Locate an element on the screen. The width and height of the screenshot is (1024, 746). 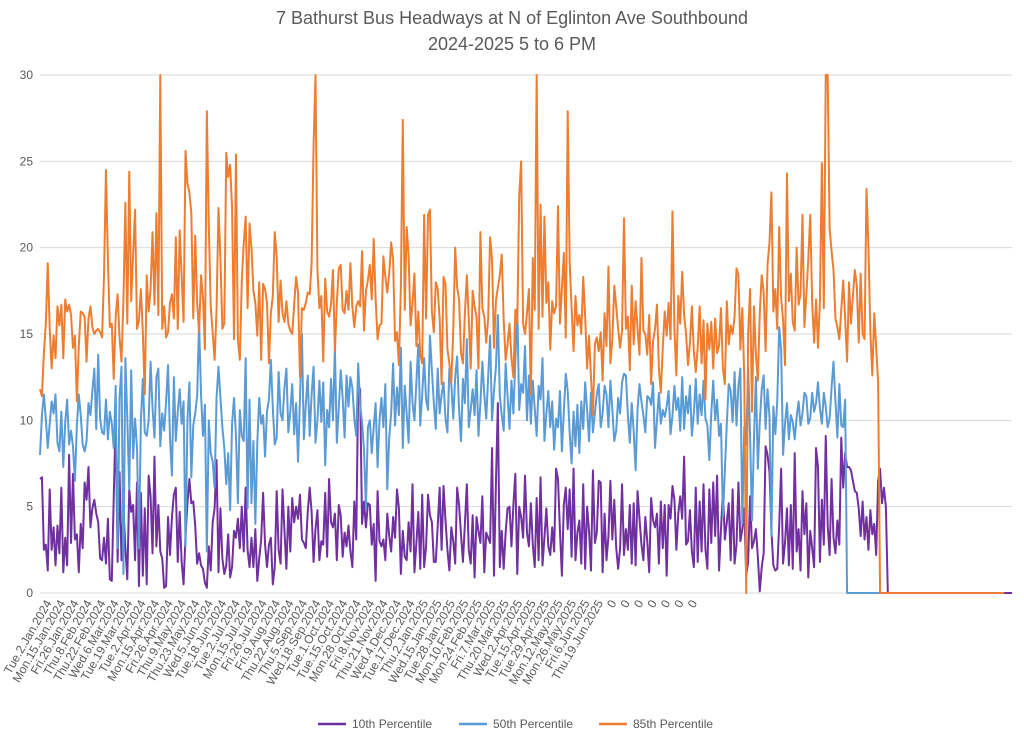
legend-label: 85th Percentile is located at coordinates (673, 724).